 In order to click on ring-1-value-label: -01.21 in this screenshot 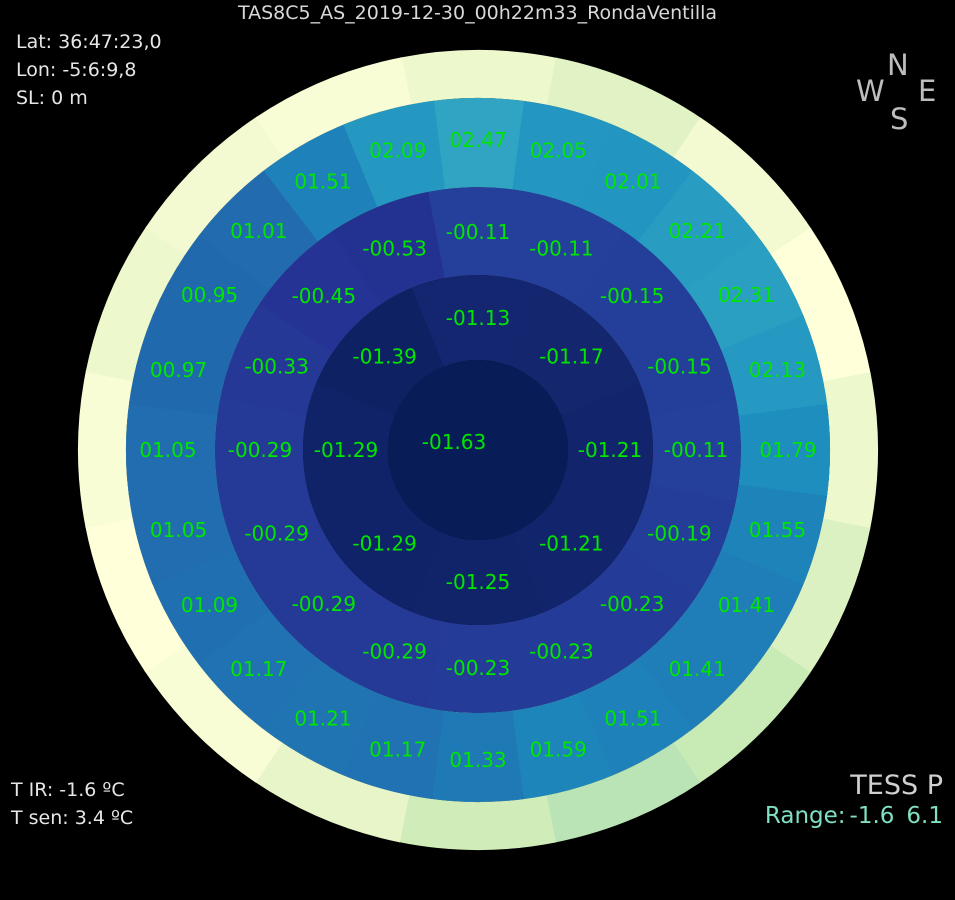, I will do `click(571, 543)`.